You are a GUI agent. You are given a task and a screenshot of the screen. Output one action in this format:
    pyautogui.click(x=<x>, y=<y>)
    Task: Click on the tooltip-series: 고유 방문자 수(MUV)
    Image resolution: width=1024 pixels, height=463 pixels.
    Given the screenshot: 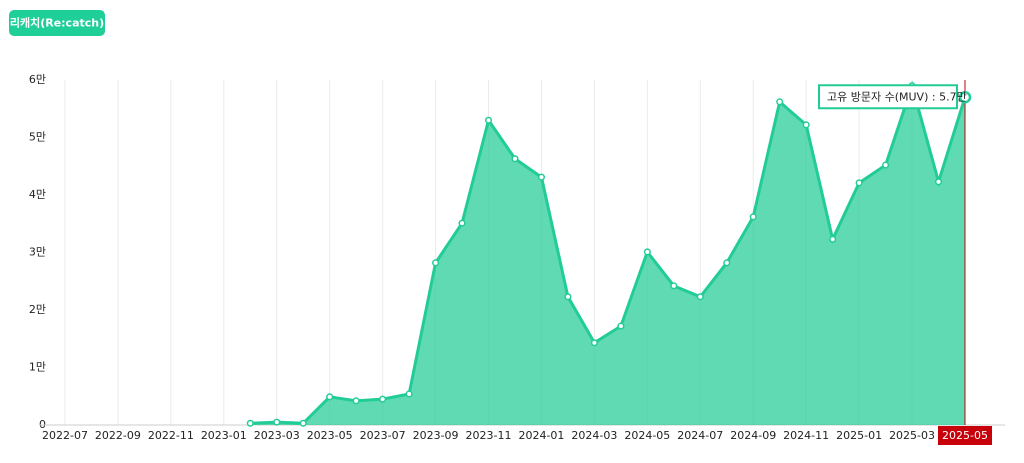 What is the action you would take?
    pyautogui.click(x=877, y=96)
    